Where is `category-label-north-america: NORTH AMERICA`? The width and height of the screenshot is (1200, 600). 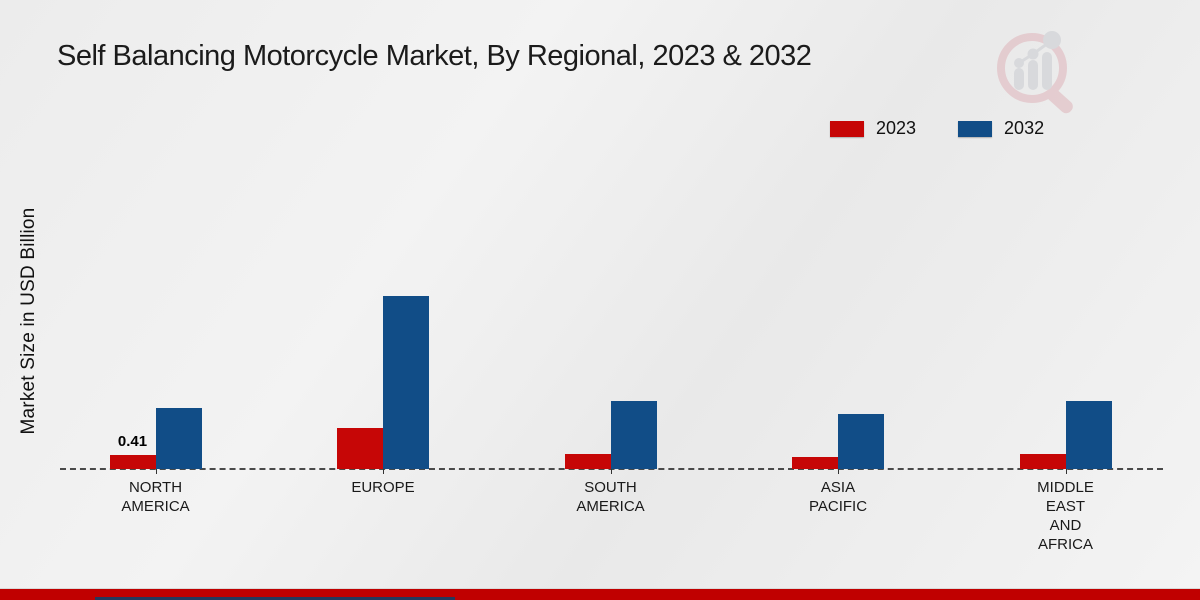 category-label-north-america: NORTH AMERICA is located at coordinates (155, 497).